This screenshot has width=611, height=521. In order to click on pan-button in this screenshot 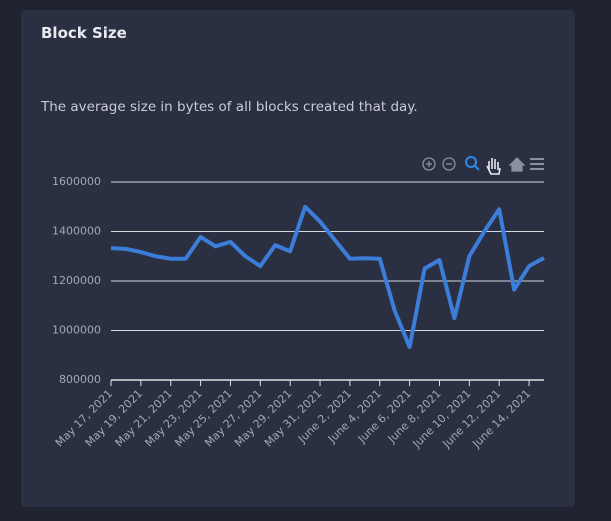, I will do `click(493, 166)`.